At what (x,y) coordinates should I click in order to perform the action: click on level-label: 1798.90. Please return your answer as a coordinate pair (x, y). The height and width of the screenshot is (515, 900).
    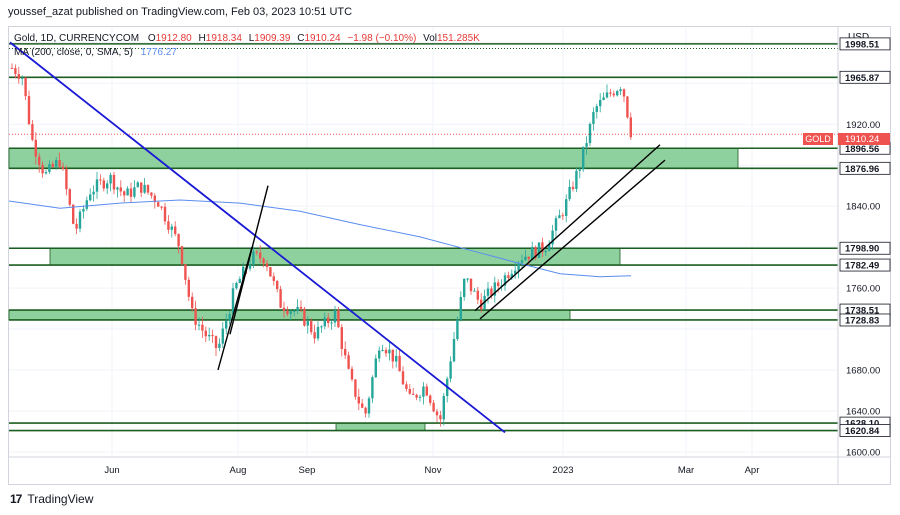
    Looking at the image, I should click on (862, 249).